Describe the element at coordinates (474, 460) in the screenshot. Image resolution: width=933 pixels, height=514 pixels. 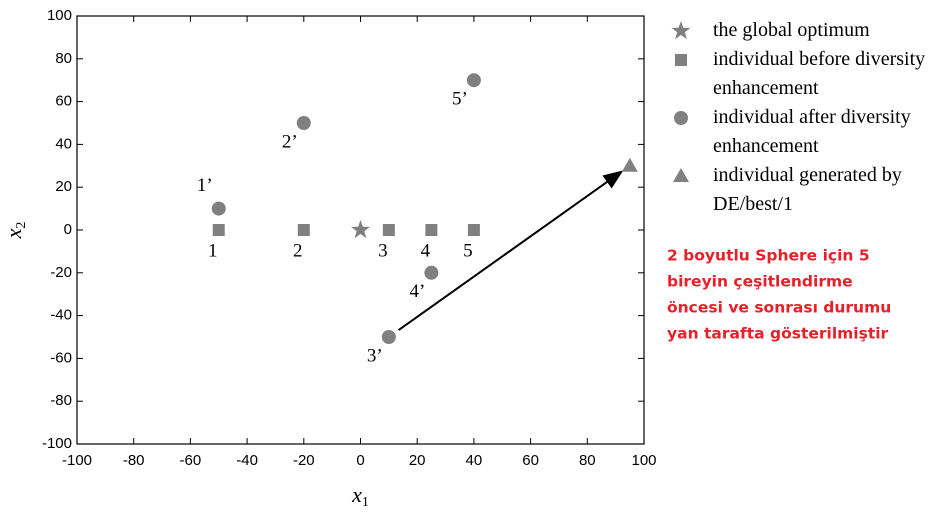
I see `x-tick-label: 40` at that location.